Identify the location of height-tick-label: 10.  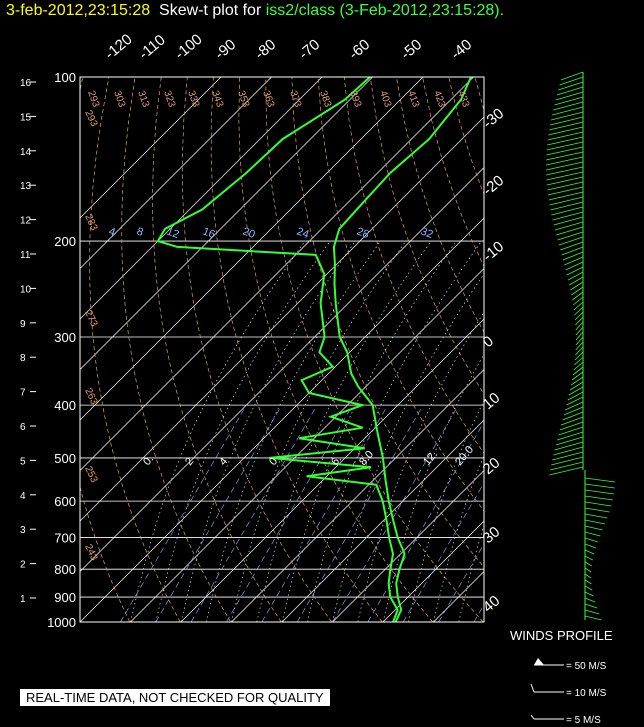
(26, 289).